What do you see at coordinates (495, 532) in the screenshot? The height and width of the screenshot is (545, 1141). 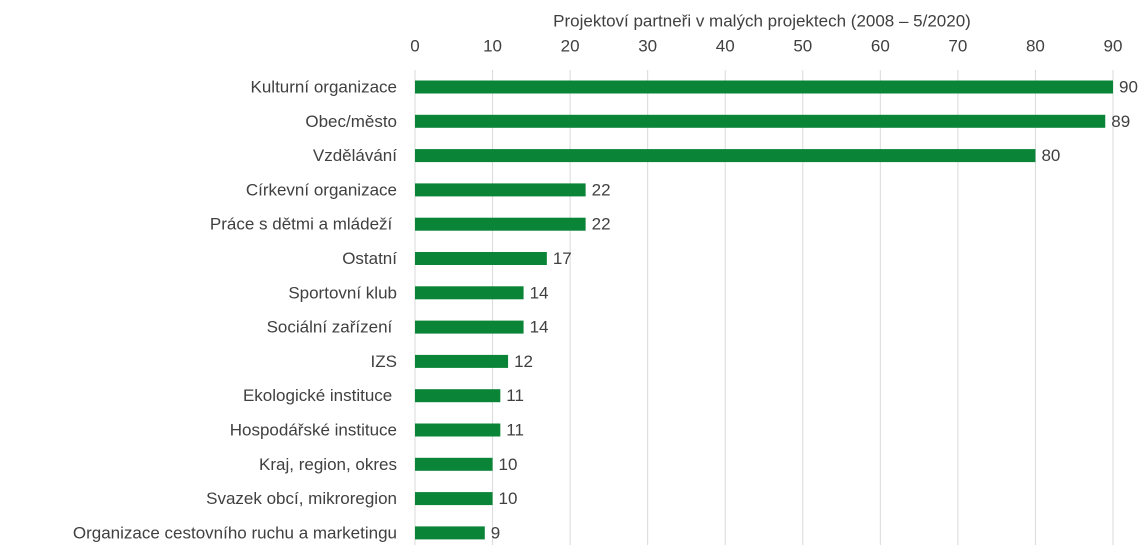 I see `value-label: 9` at bounding box center [495, 532].